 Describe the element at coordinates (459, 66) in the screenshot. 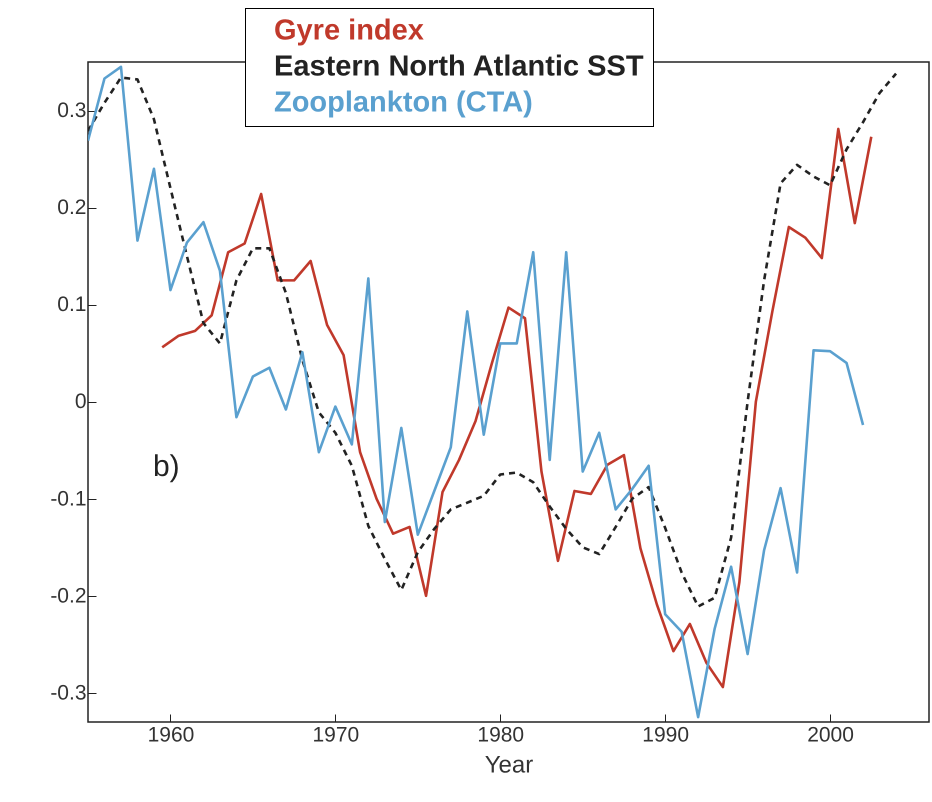

I see `text: Eastern North Atlantic SST` at that location.